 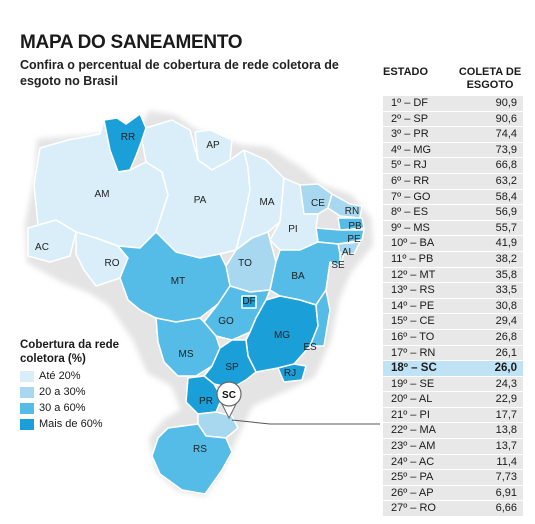 What do you see at coordinates (506, 383) in the screenshot?
I see `row-value: 24,3` at bounding box center [506, 383].